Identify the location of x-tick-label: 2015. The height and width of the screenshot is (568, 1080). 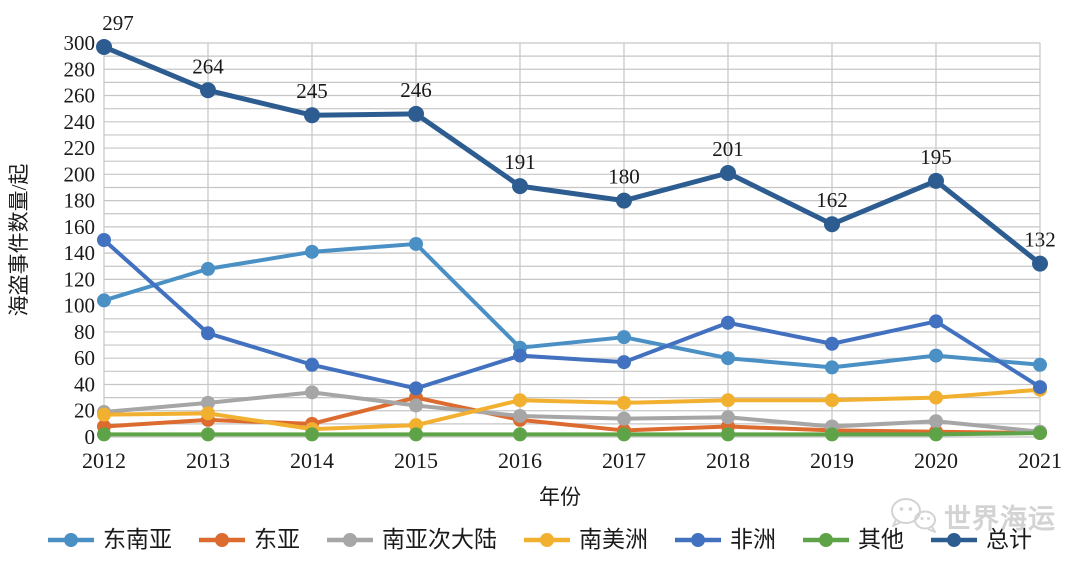
(416, 460).